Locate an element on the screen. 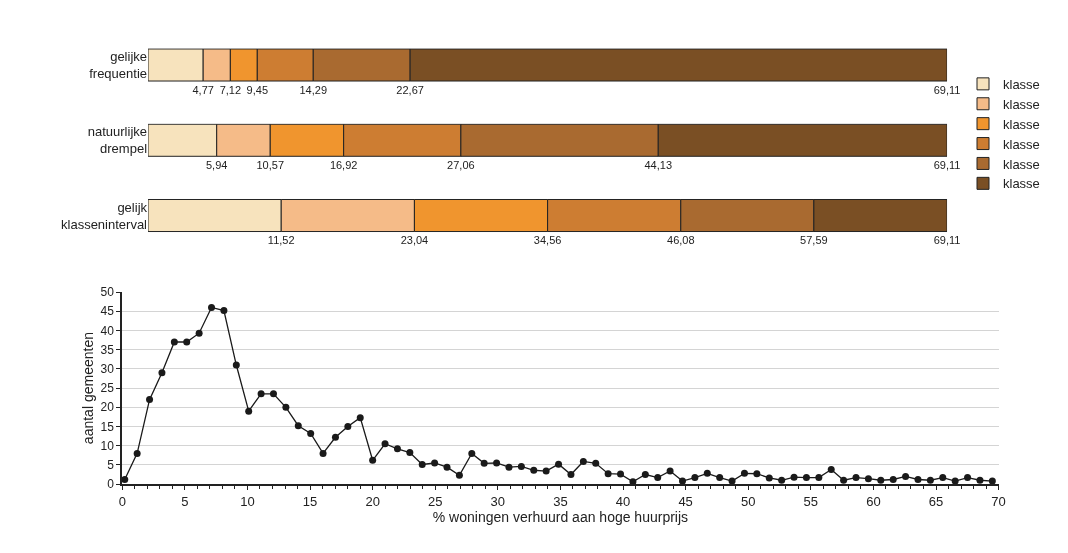 Image resolution: width=1068 pixels, height=553 pixels. x-tick-label: 23,04 is located at coordinates (414, 240).